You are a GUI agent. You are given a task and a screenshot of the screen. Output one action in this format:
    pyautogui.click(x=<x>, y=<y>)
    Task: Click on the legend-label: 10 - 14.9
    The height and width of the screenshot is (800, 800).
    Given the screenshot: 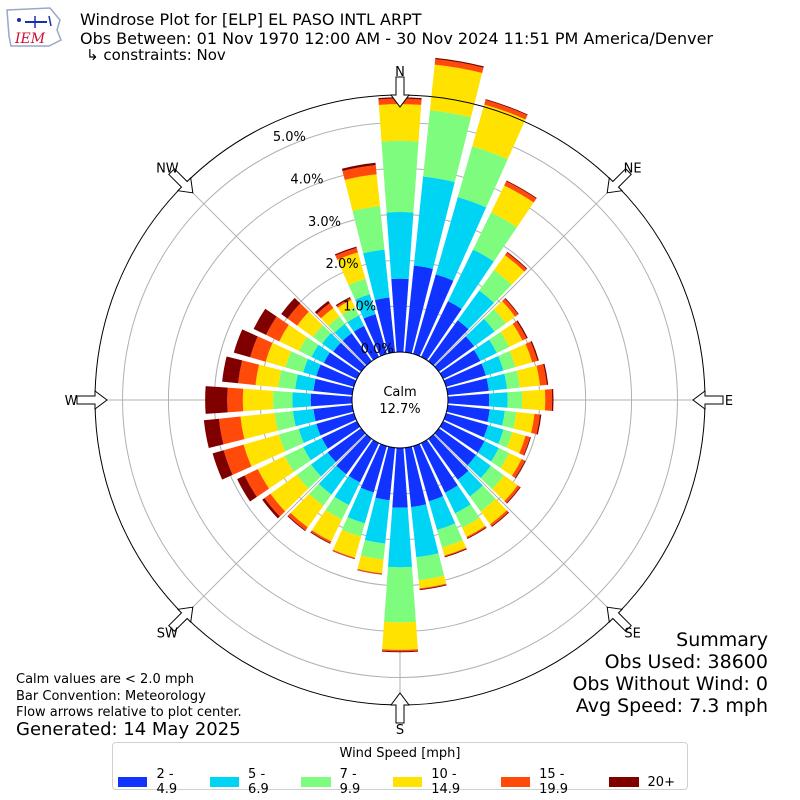 What is the action you would take?
    pyautogui.click(x=446, y=782)
    